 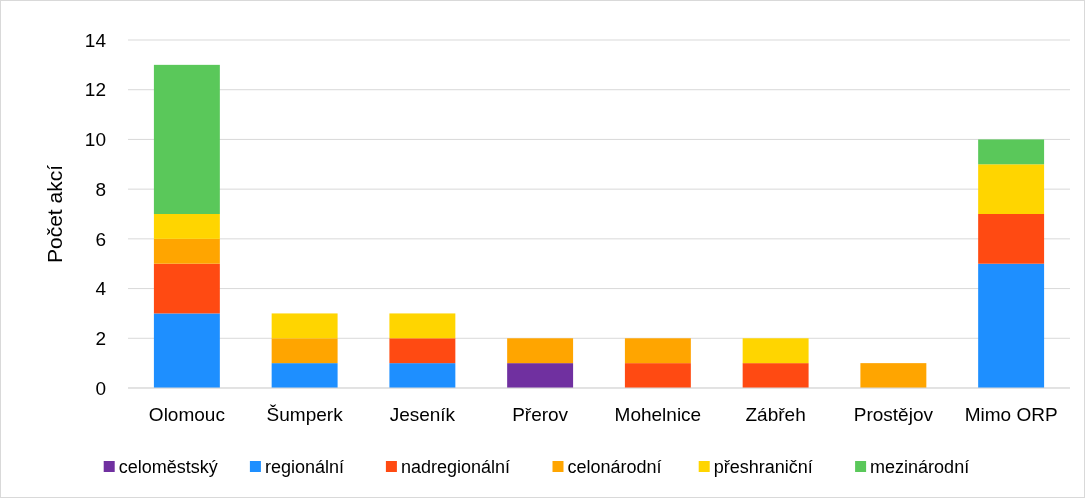 What do you see at coordinates (95, 40) in the screenshot?
I see `y-tick-label: 14` at bounding box center [95, 40].